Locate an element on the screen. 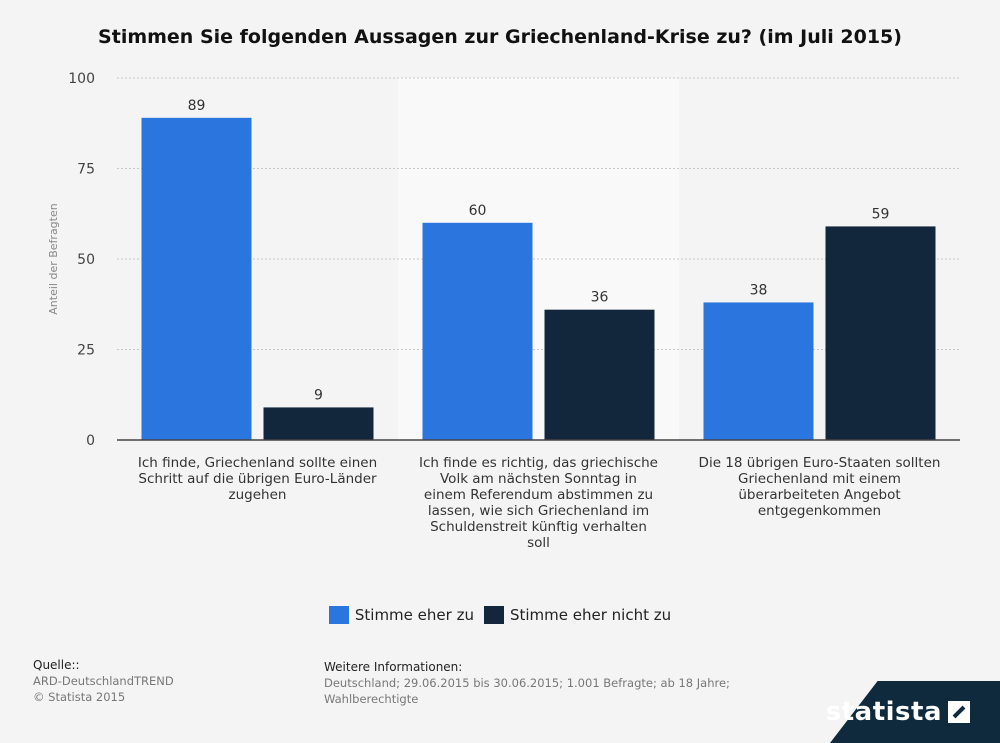  data-label: 89 is located at coordinates (197, 106).